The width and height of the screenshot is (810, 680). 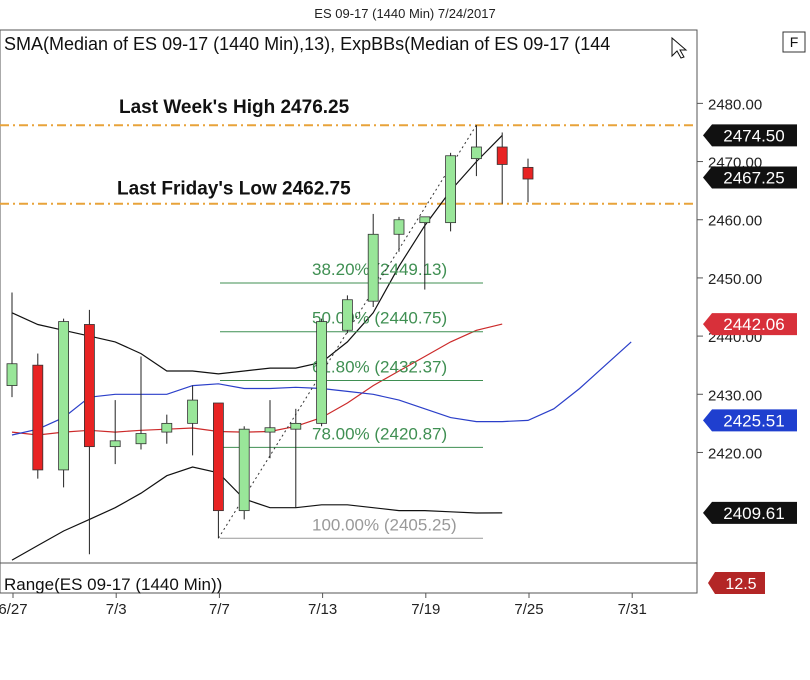 What do you see at coordinates (528, 609) in the screenshot?
I see `x-tick-label: 7/25` at bounding box center [528, 609].